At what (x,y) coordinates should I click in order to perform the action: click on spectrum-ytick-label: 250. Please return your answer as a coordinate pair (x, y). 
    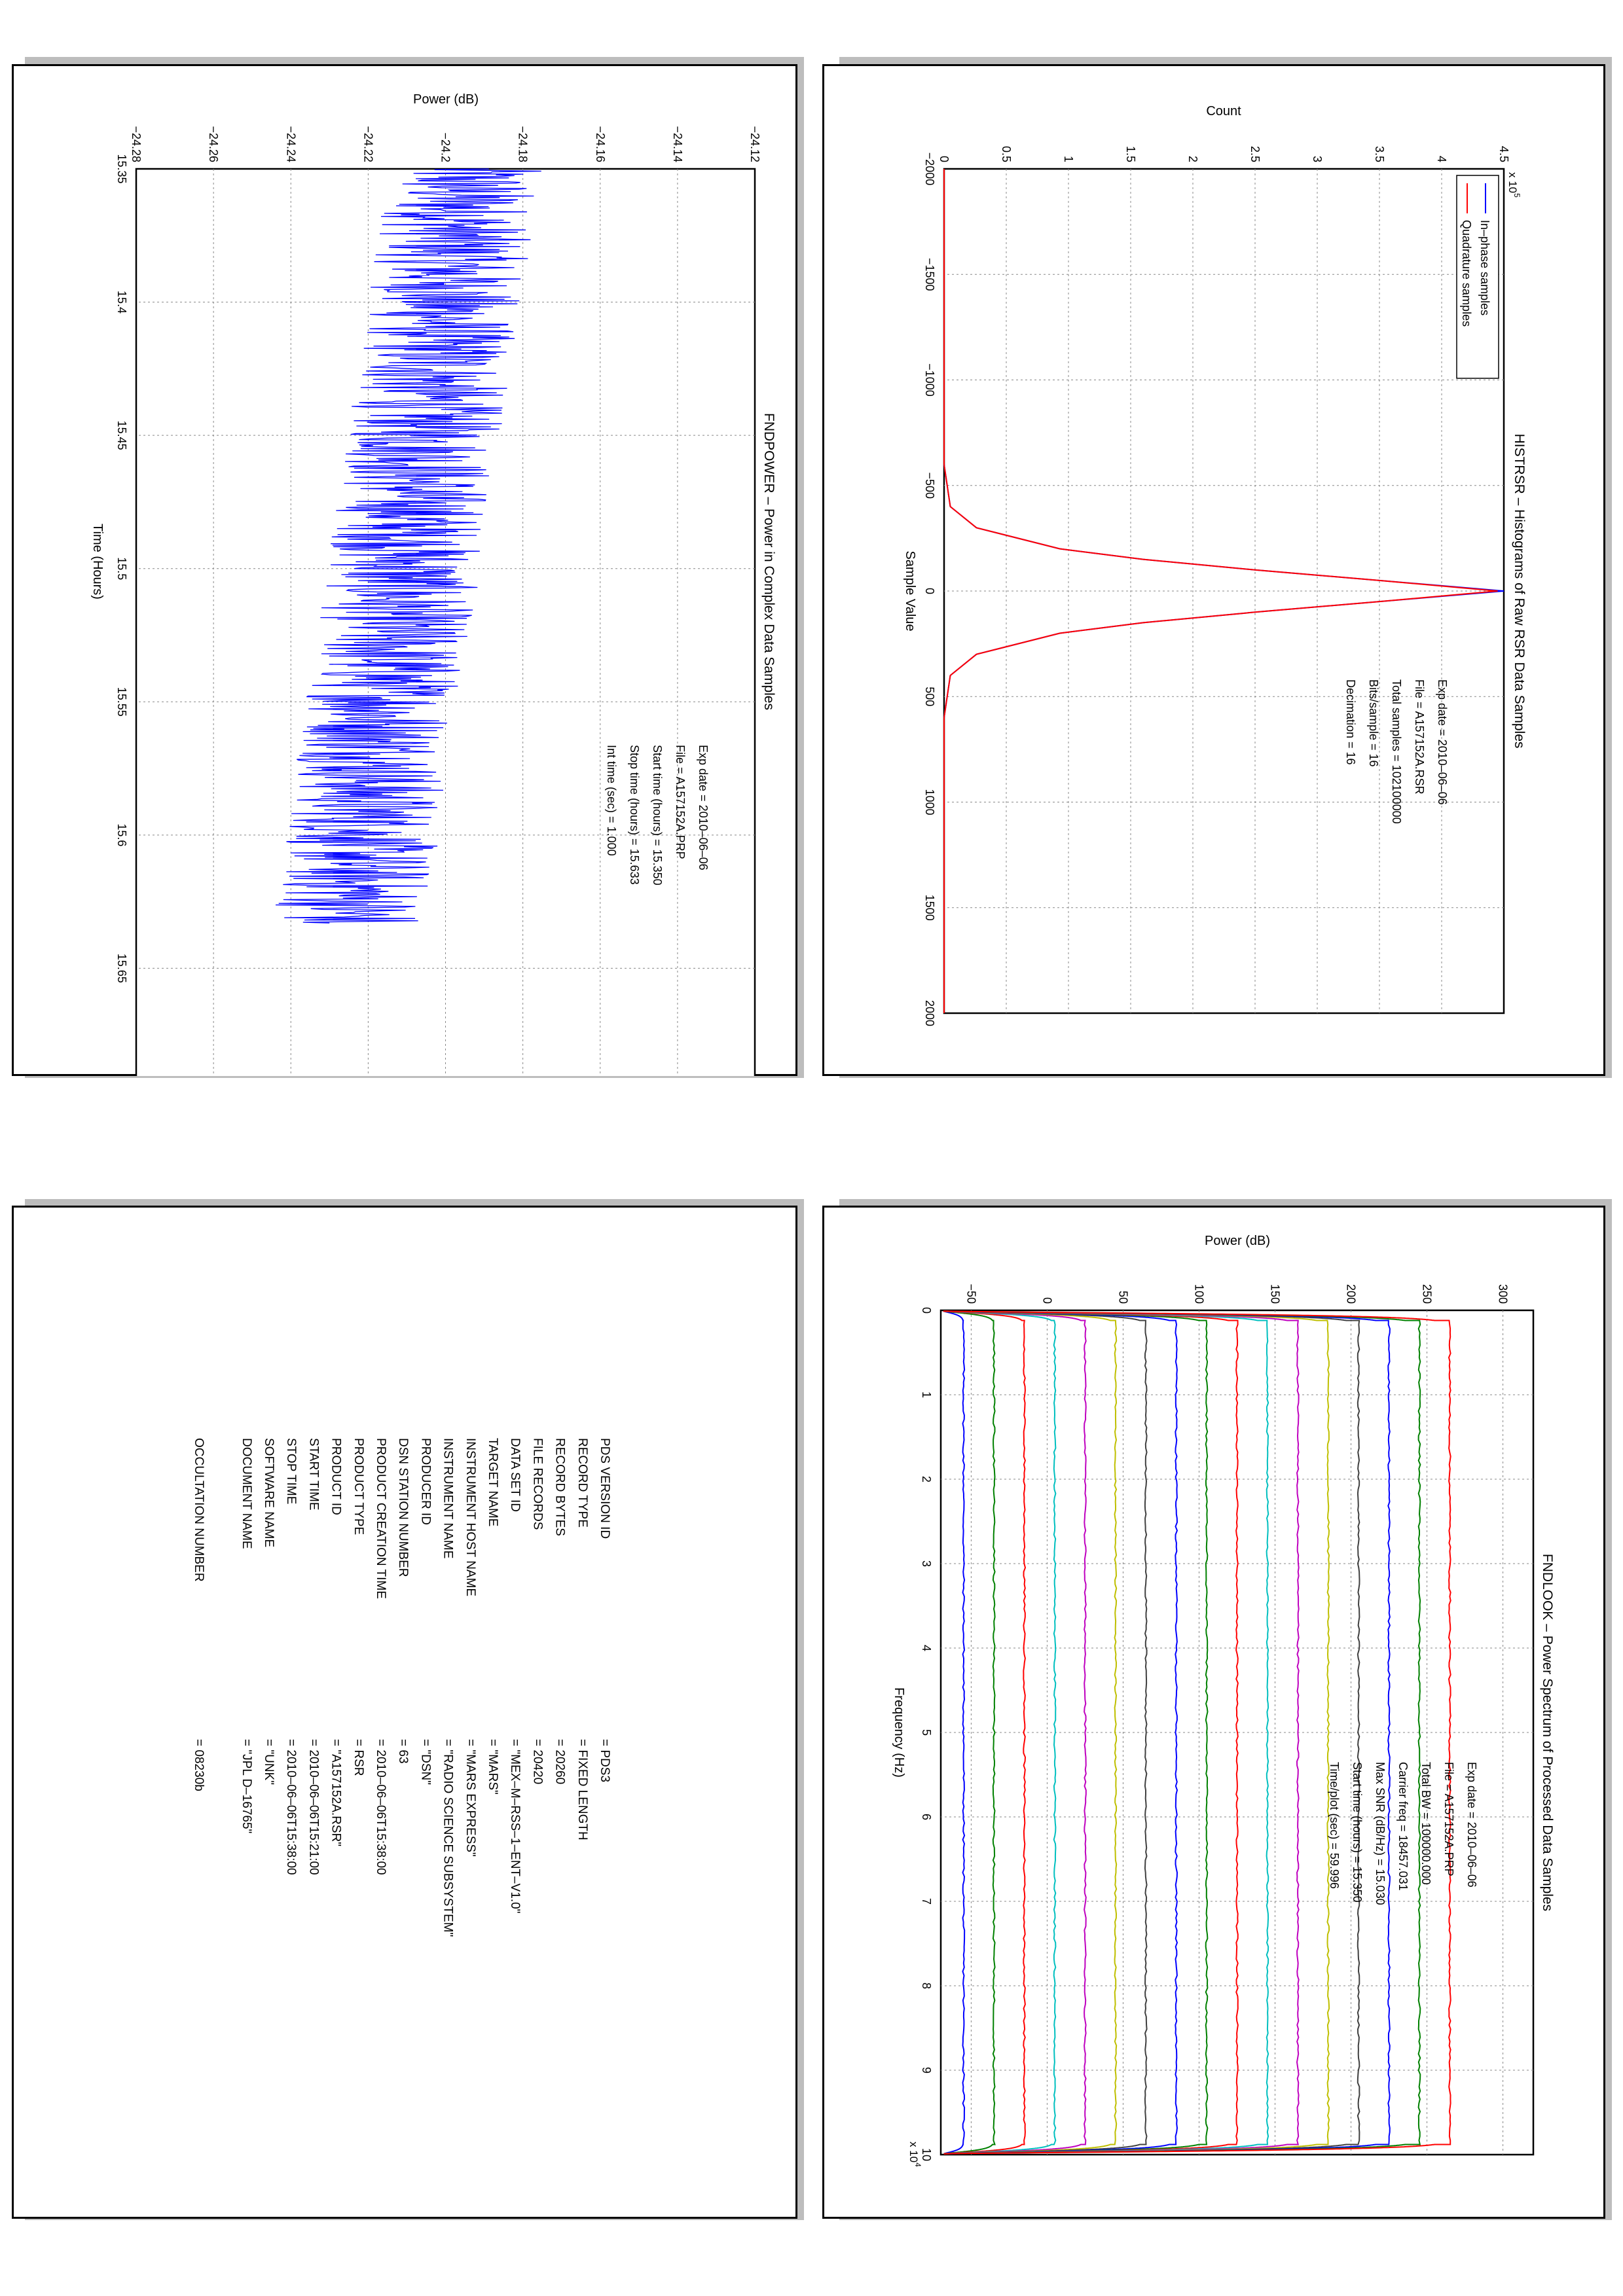
    Looking at the image, I should click on (1427, 1294).